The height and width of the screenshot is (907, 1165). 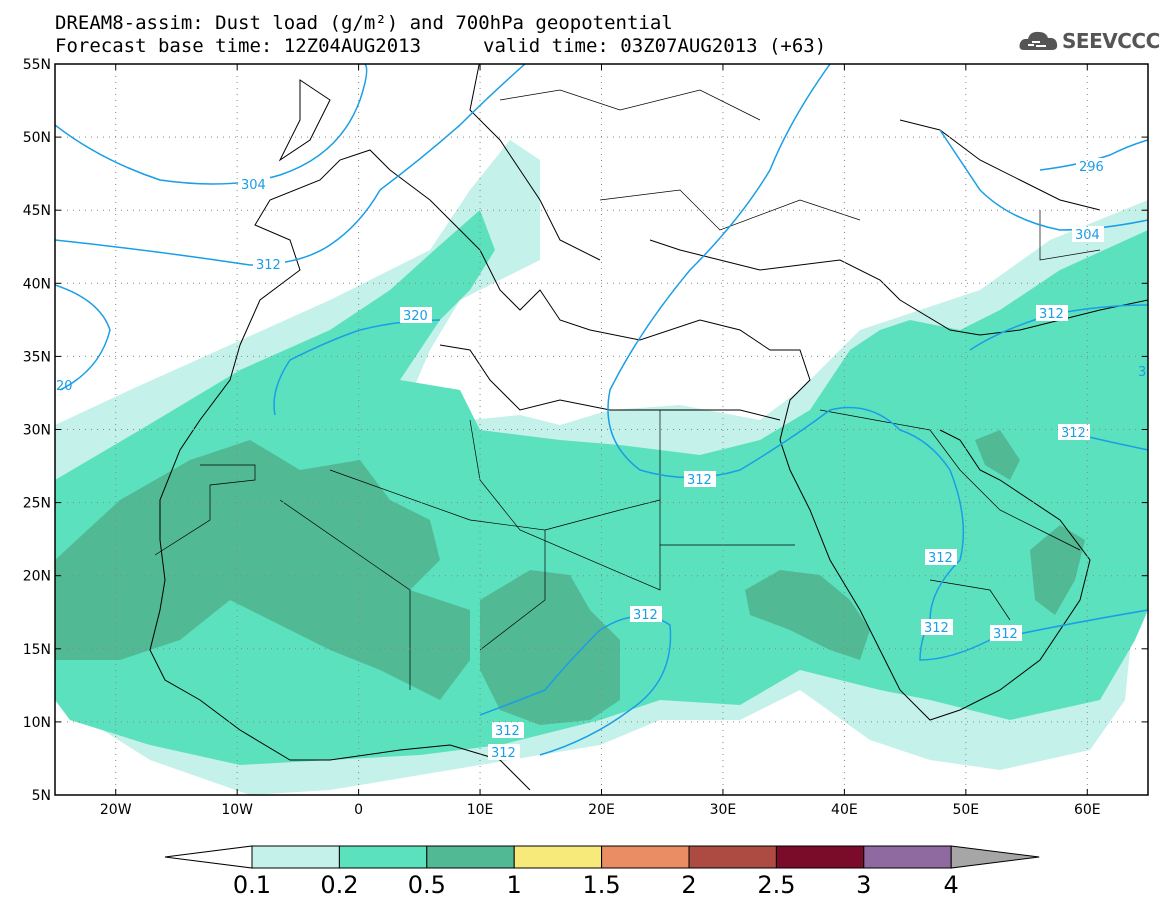 I want to click on lon-label: 0, so click(x=358, y=810).